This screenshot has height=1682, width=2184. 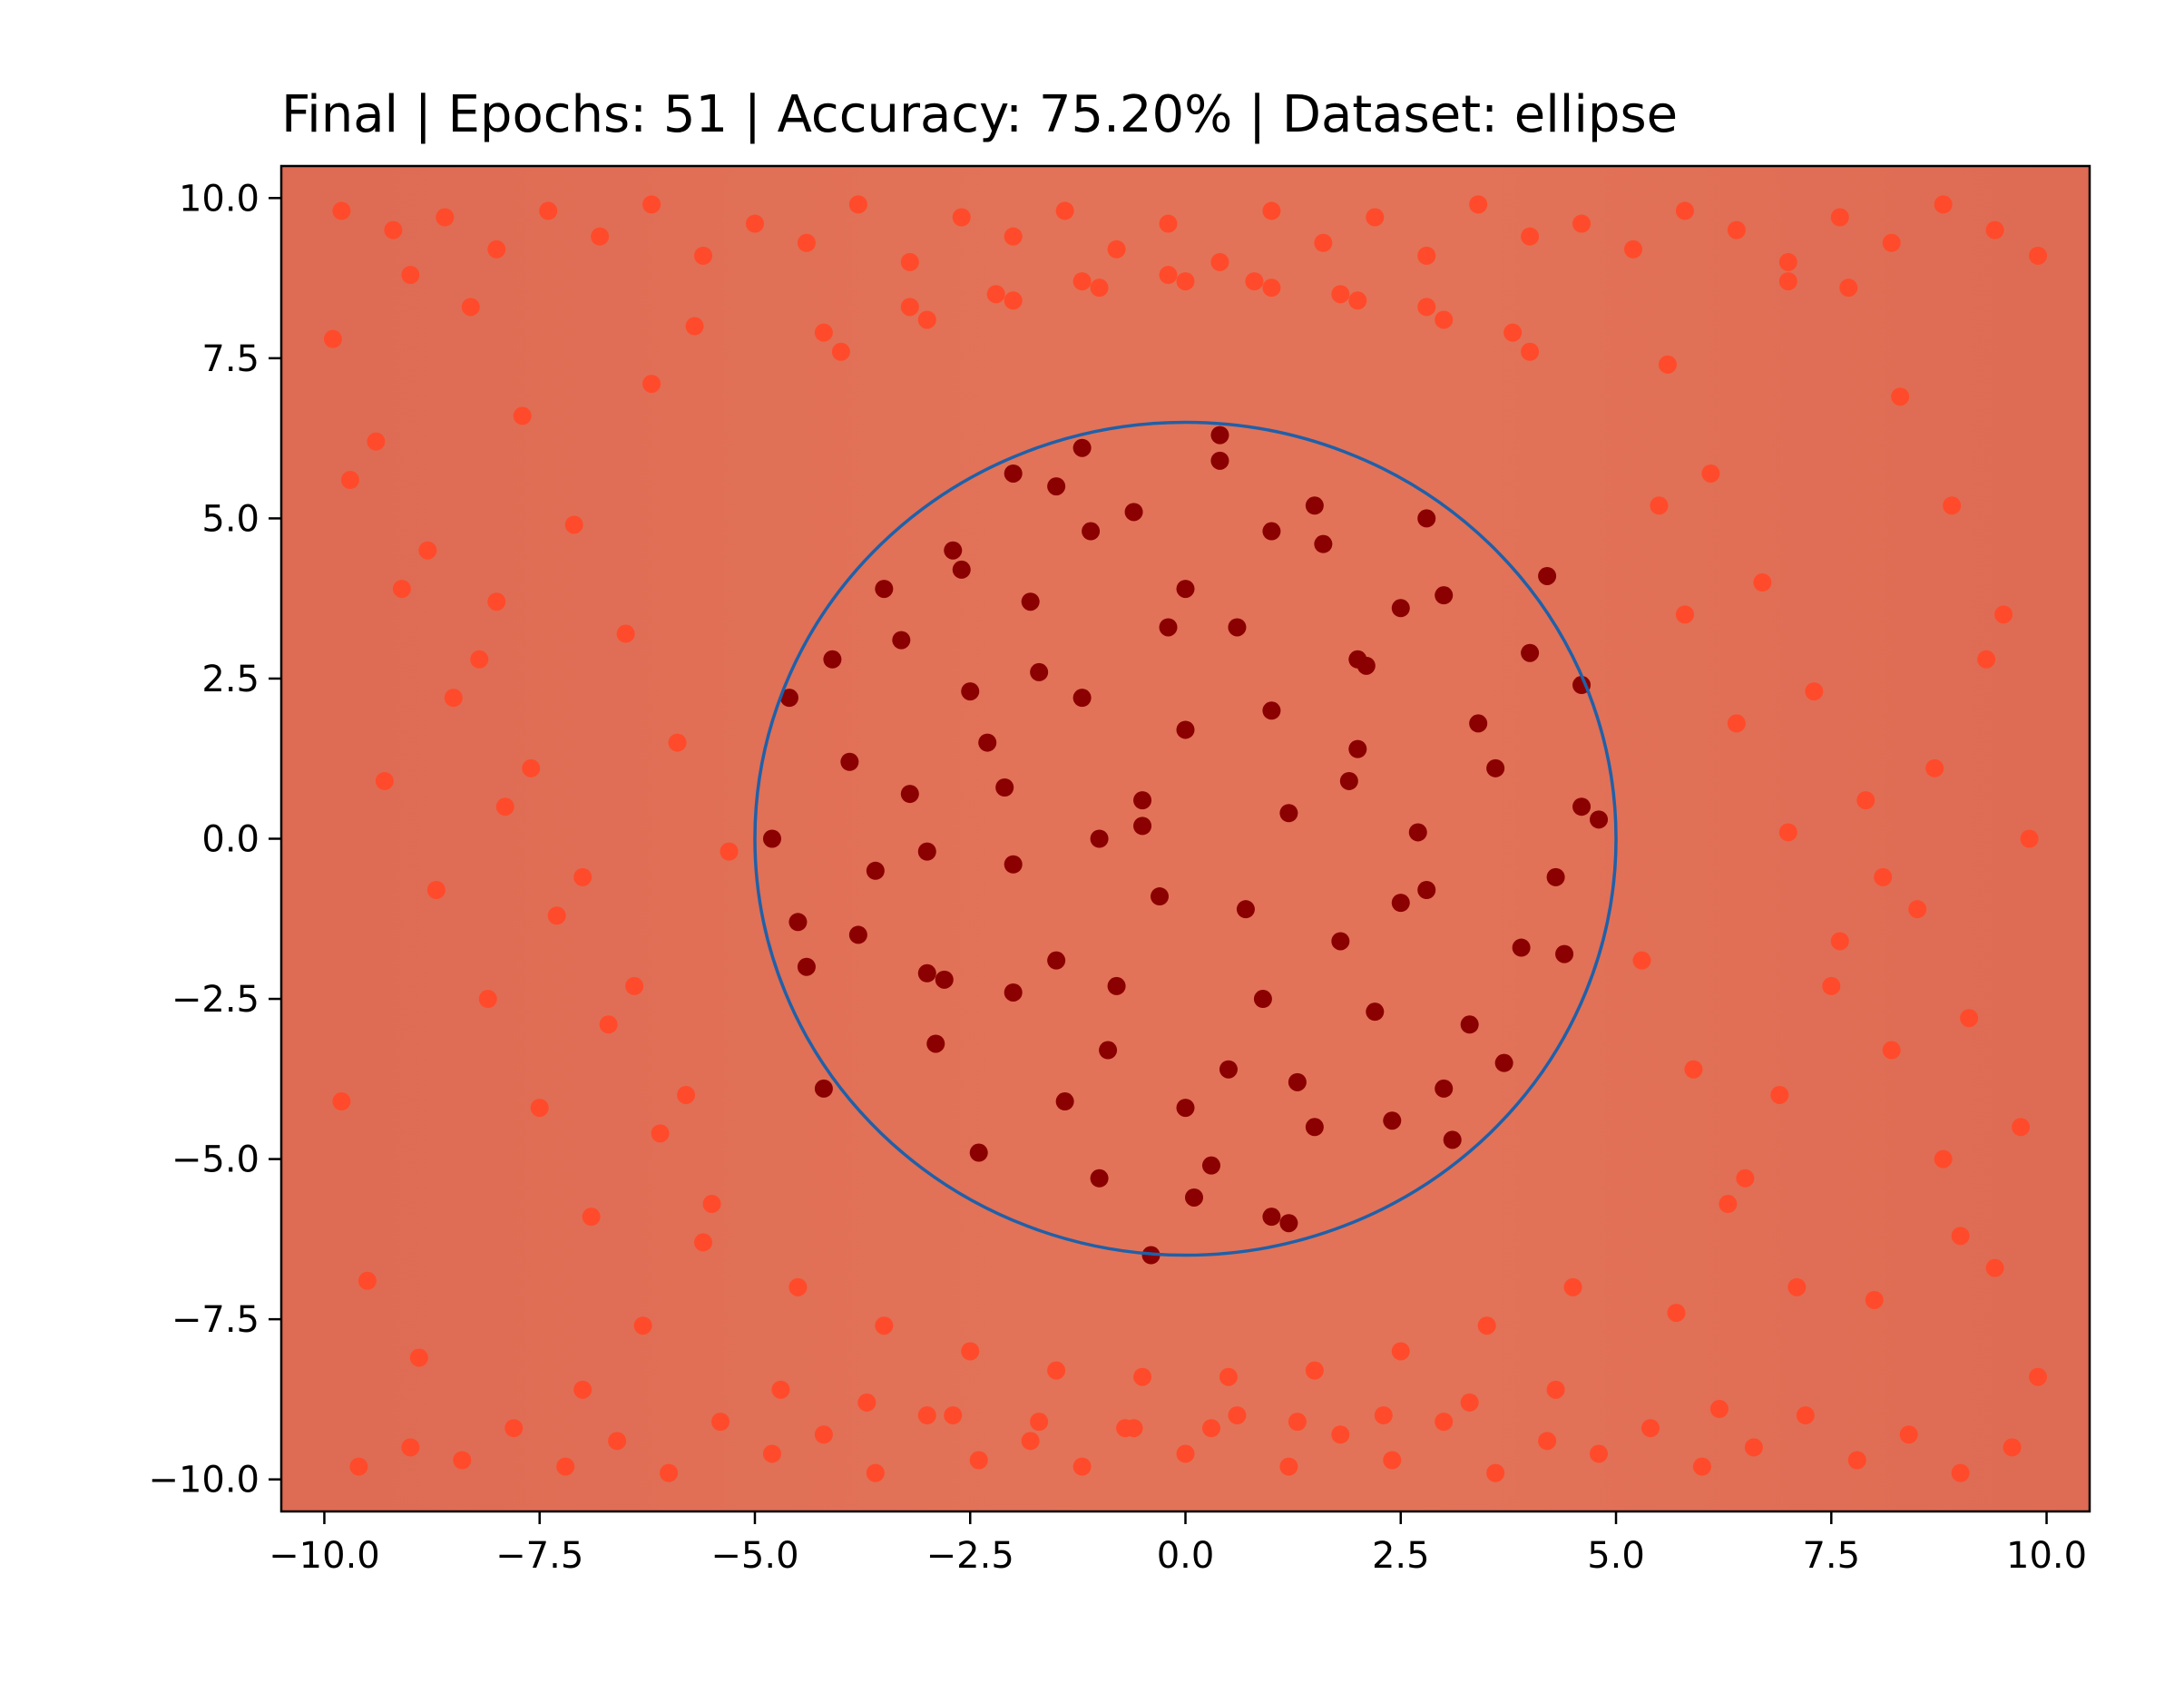 I want to click on x-tick-label: 0.0, so click(x=1186, y=1556).